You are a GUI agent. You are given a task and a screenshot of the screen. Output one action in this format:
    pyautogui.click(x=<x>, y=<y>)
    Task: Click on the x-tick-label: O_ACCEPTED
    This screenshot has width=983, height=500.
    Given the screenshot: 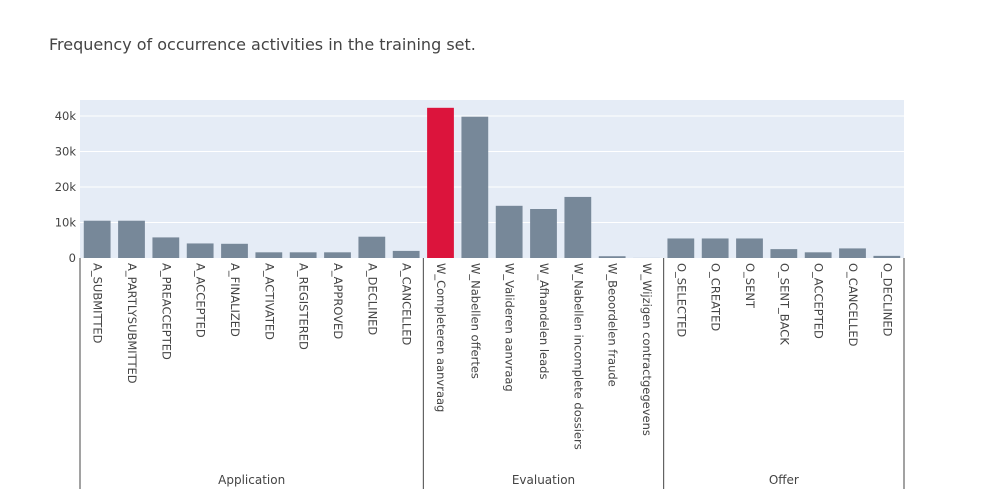 What is the action you would take?
    pyautogui.click(x=819, y=301)
    